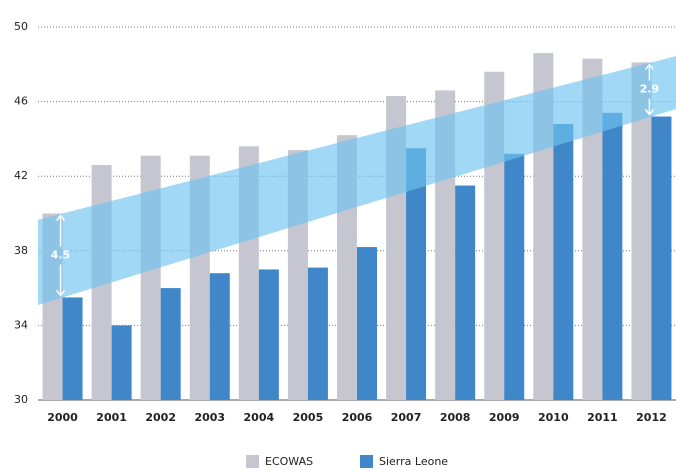 This screenshot has height=471, width=676. I want to click on x-tick-label: 2012, so click(651, 417).